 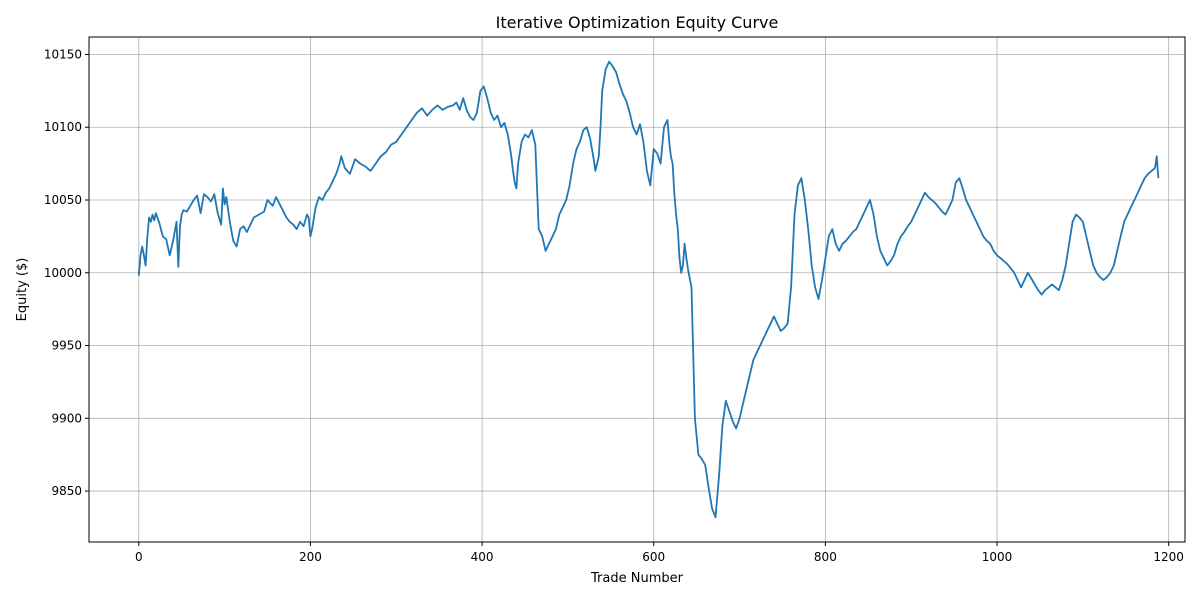 I want to click on x-tick-label: 600, so click(x=653, y=557).